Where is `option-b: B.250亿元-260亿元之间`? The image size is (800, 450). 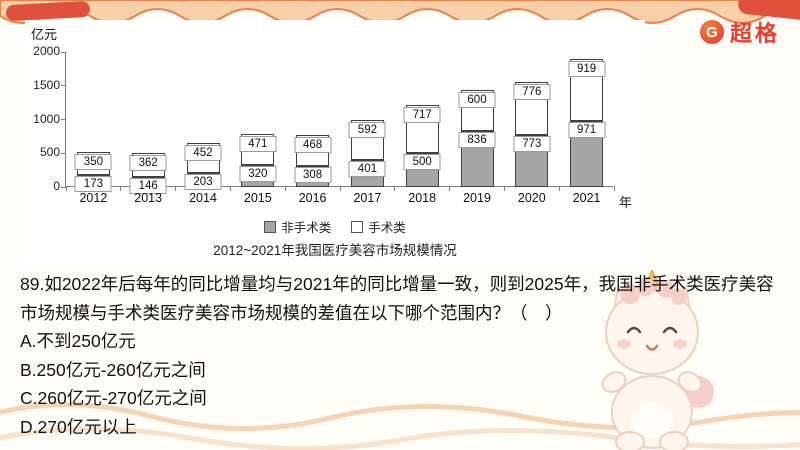
option-b: B.250亿元-260亿元之间 is located at coordinates (113, 369).